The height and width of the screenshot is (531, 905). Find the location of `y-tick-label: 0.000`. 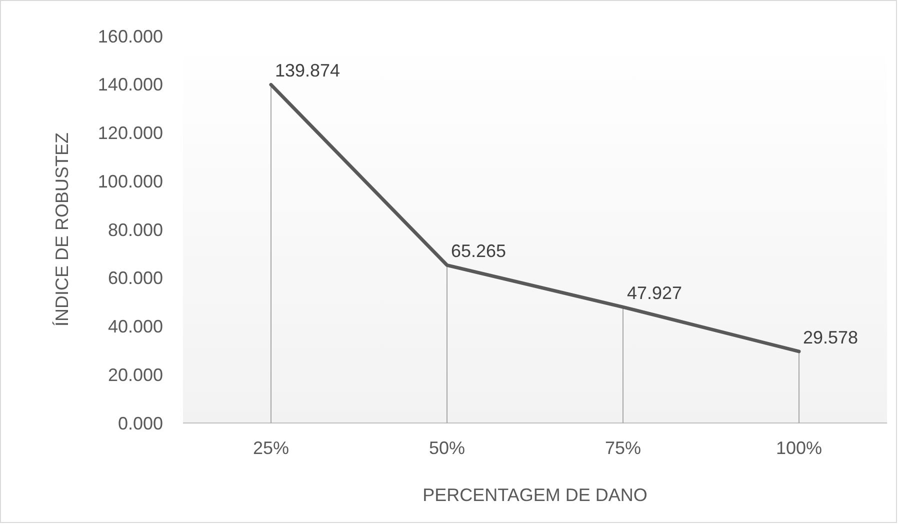

y-tick-label: 0.000 is located at coordinates (140, 423).